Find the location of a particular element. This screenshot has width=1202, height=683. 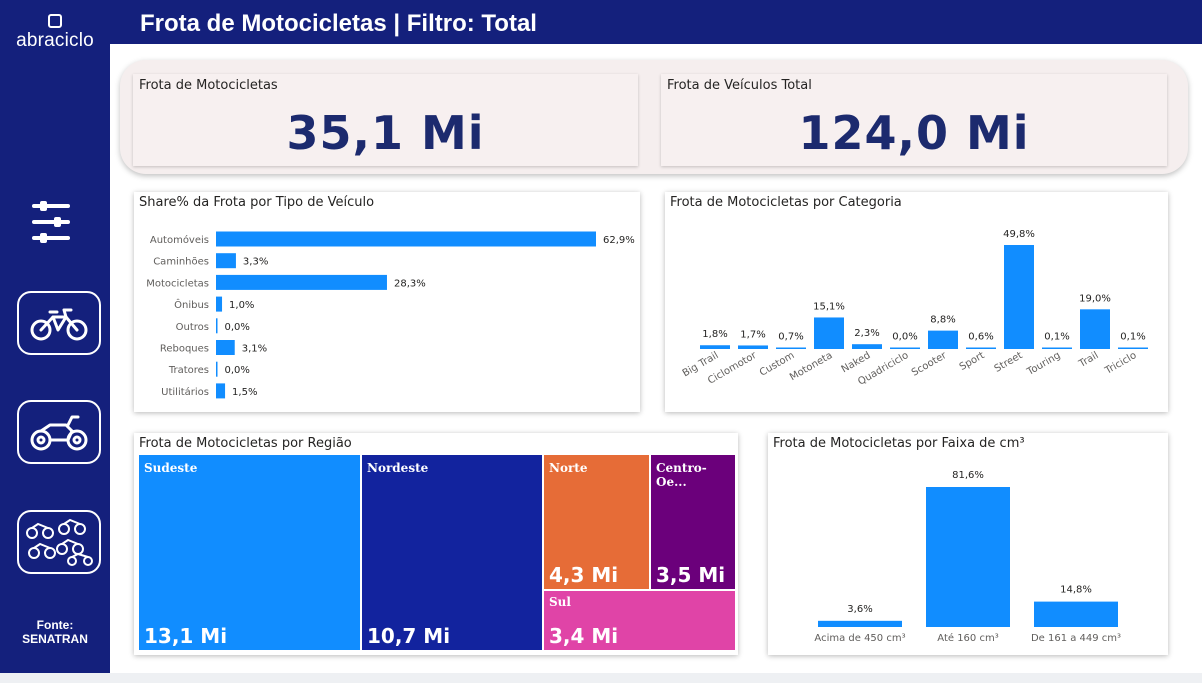

treemap-tile-norte: Norte 4,3 Mi is located at coordinates (596, 522).